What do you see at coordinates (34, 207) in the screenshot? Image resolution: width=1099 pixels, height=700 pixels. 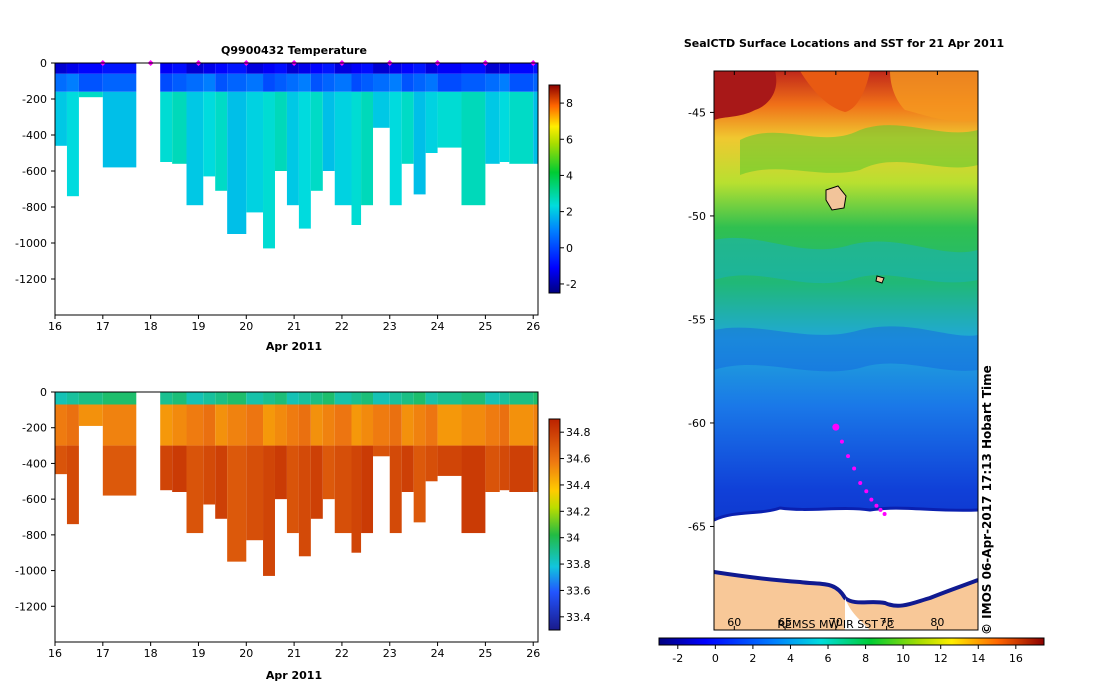 I see `y-tick-label: -800` at bounding box center [34, 207].